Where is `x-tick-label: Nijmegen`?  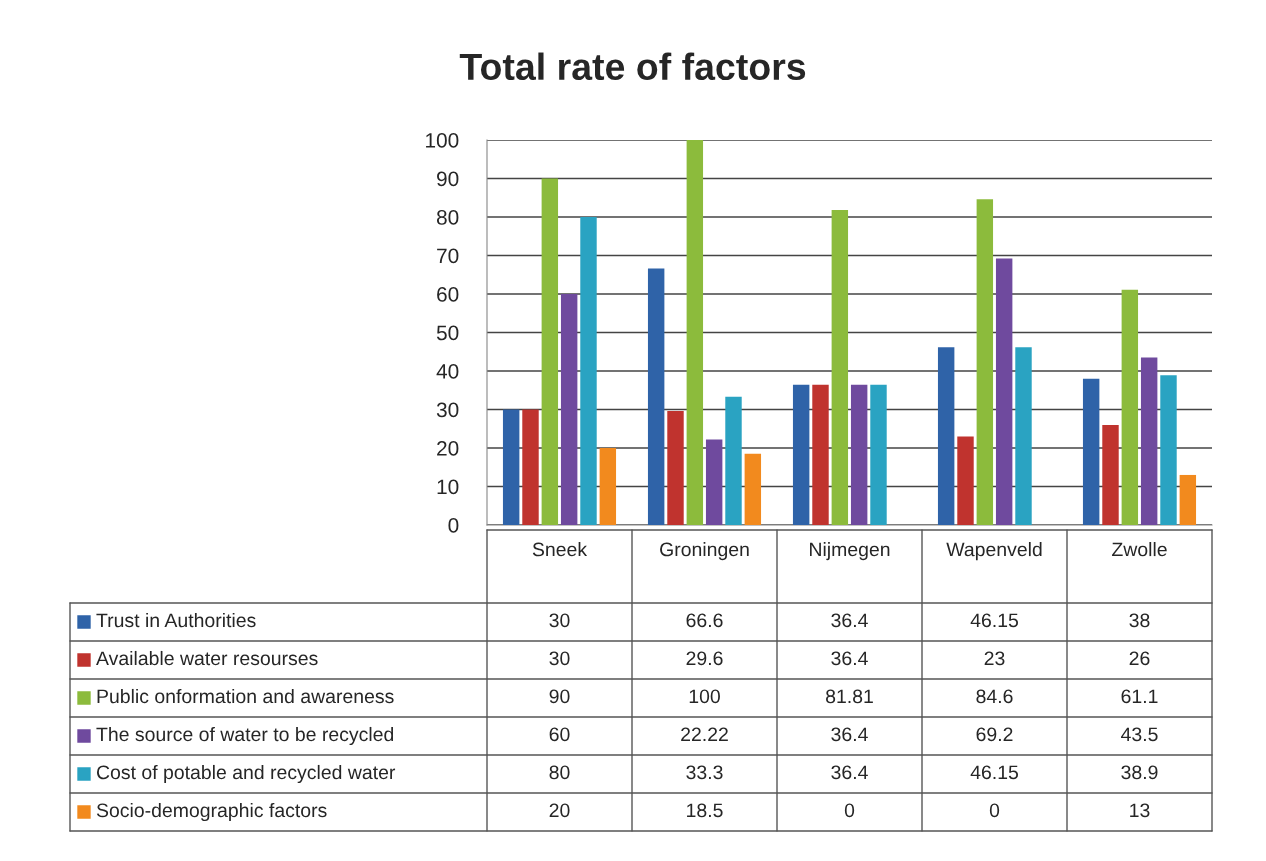
x-tick-label: Nijmegen is located at coordinates (850, 551).